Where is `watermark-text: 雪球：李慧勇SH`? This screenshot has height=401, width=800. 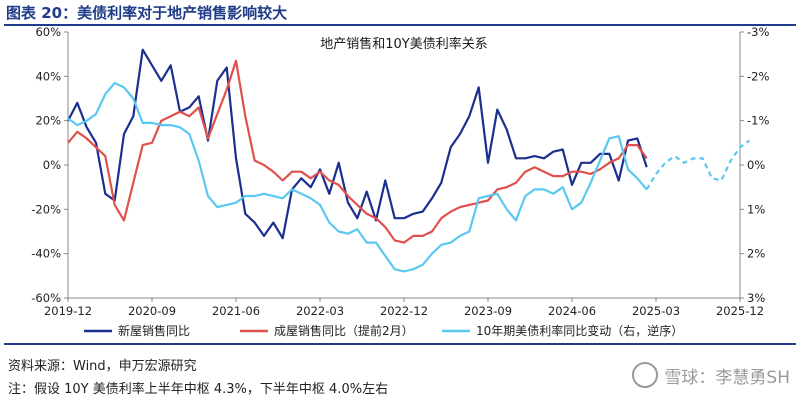
watermark-text: 雪球：李慧勇SH is located at coordinates (727, 377).